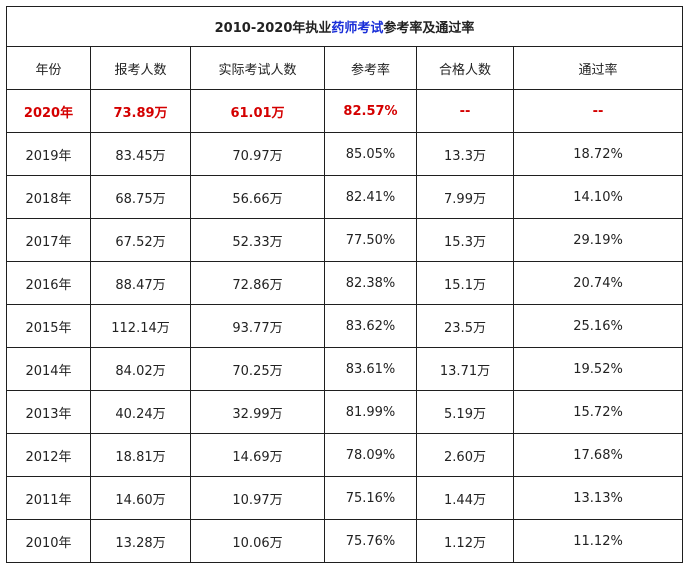  What do you see at coordinates (140, 541) in the screenshot?
I see `cell-applicants: 13.28万` at bounding box center [140, 541].